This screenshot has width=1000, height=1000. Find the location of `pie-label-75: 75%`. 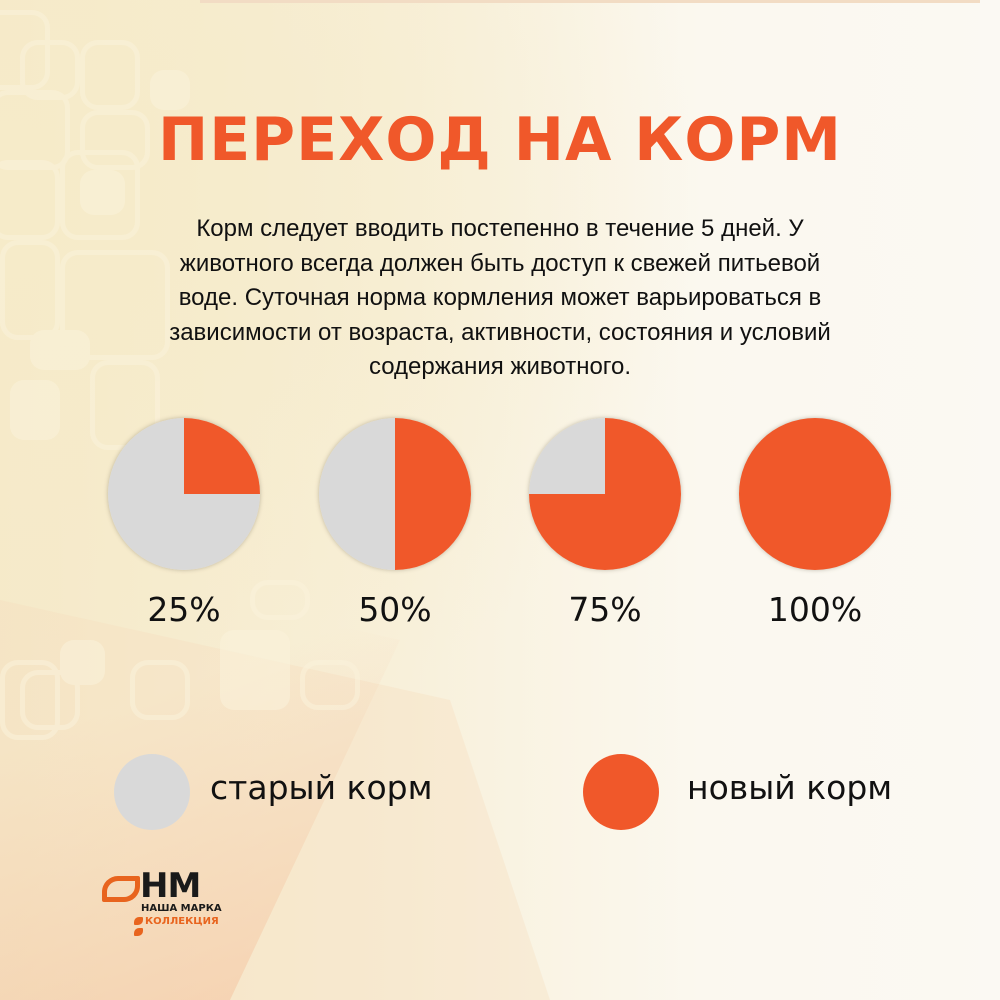

pie-label-75: 75% is located at coordinates (605, 609).